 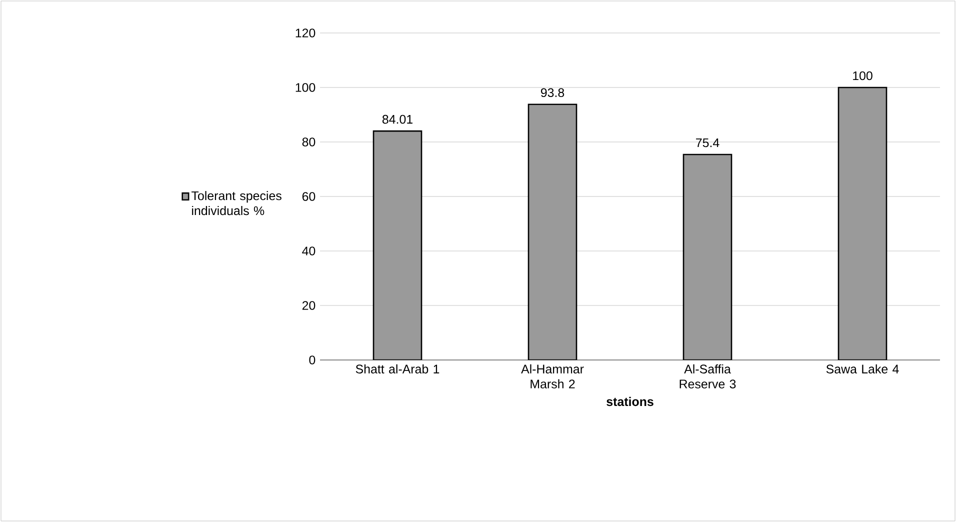 I want to click on x-tick-label: Al-Hammar Marsh 2, so click(x=552, y=376).